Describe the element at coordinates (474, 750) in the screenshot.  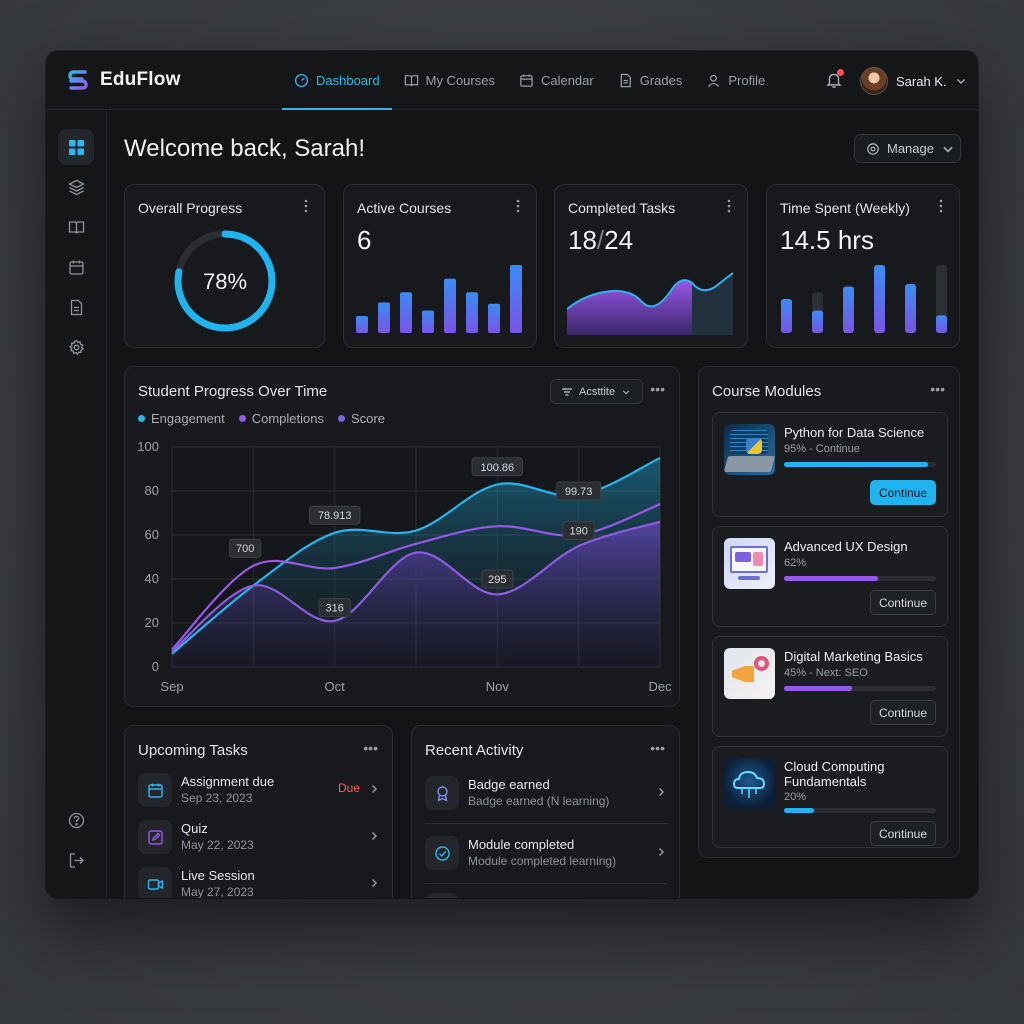
I see `activity-title: Recent Activity` at that location.